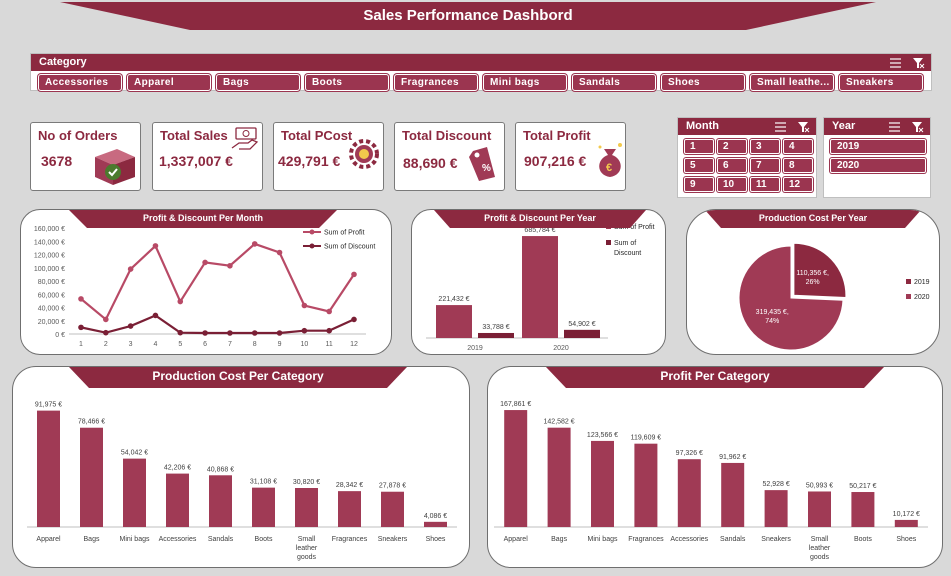  I want to click on x-tick-label: 8, so click(255, 344).